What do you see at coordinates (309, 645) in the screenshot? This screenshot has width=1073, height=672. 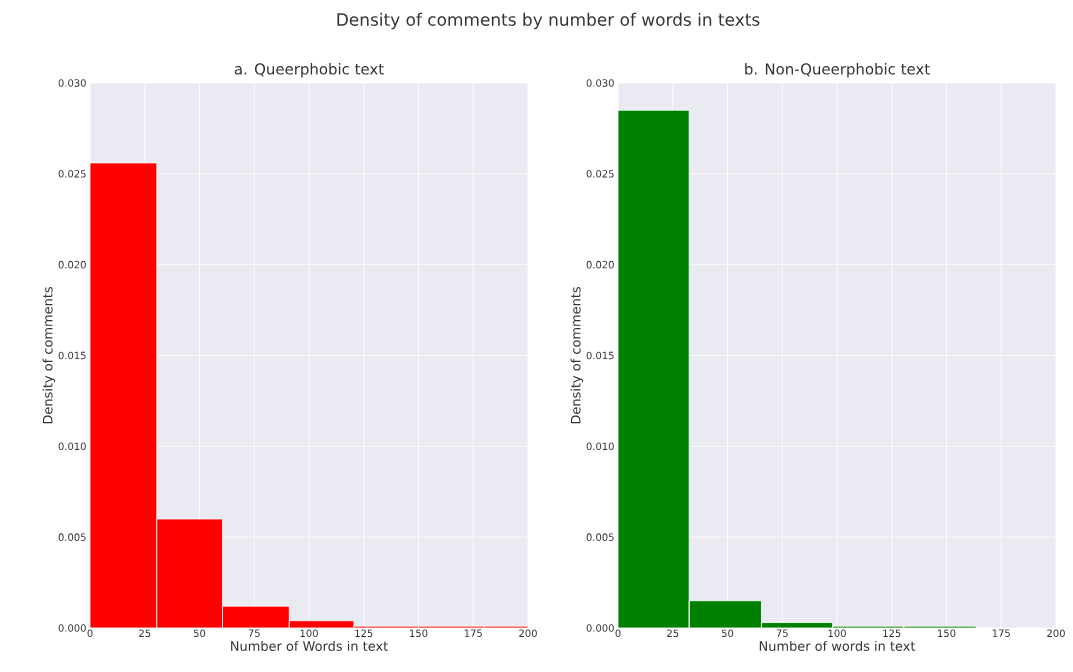 I see `x-axis-title: Number of Words in text` at bounding box center [309, 645].